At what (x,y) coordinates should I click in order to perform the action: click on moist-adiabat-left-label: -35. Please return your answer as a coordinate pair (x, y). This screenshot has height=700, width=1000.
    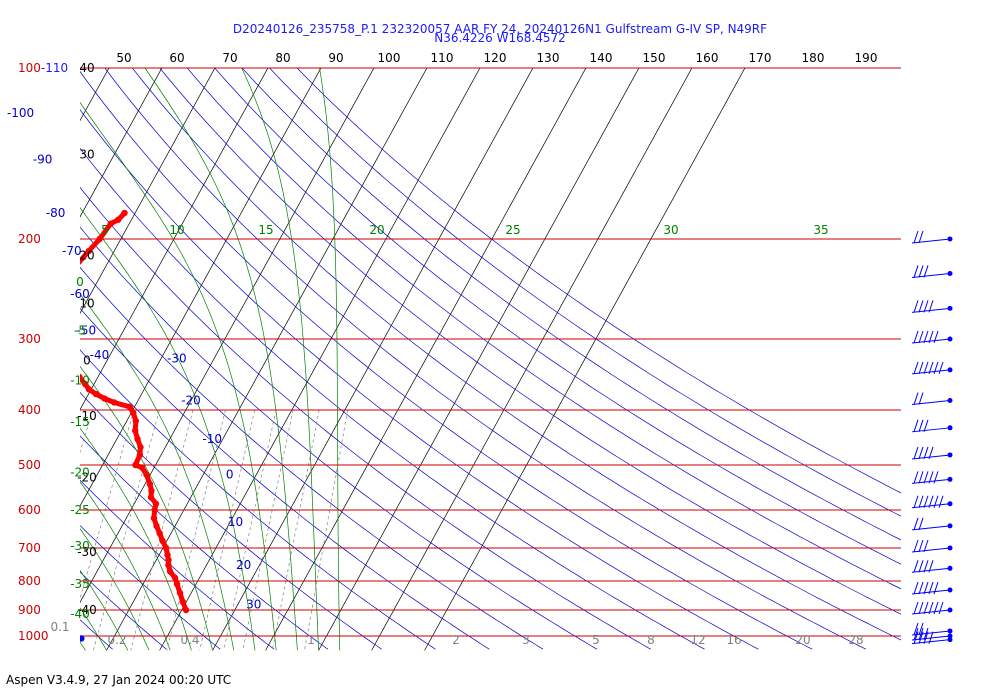
    Looking at the image, I should click on (80, 584).